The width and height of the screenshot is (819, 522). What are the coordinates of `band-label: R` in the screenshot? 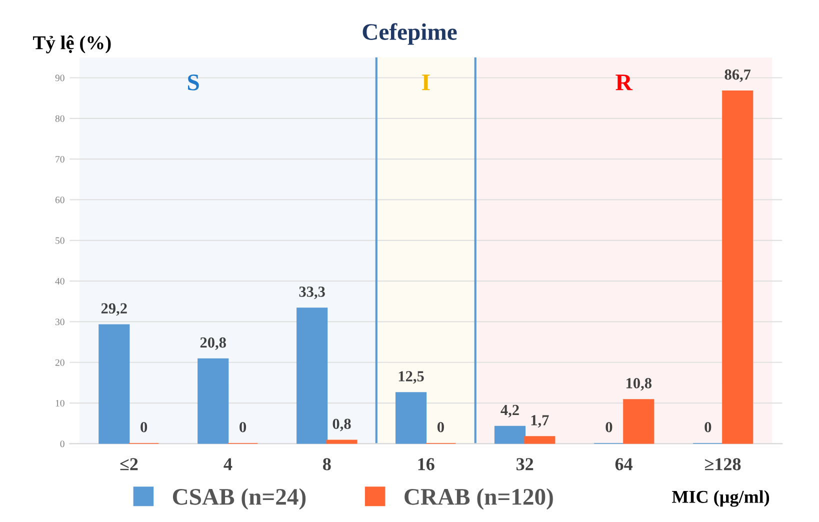 It's located at (624, 82).